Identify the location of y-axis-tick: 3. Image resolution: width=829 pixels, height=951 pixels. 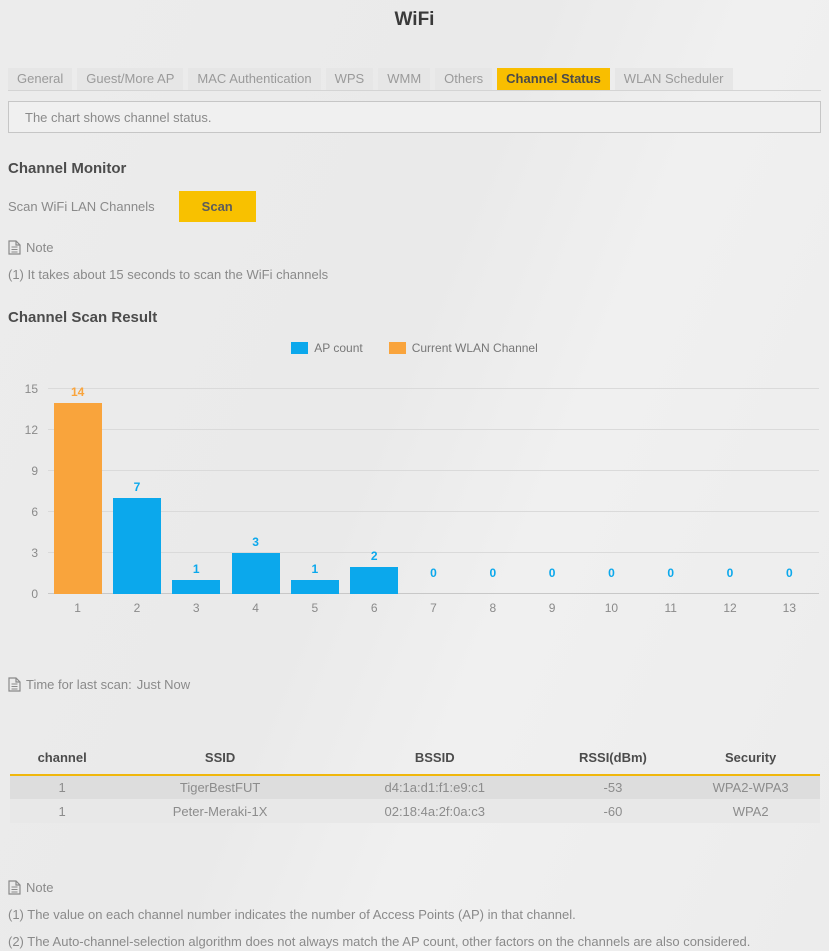
(34, 553).